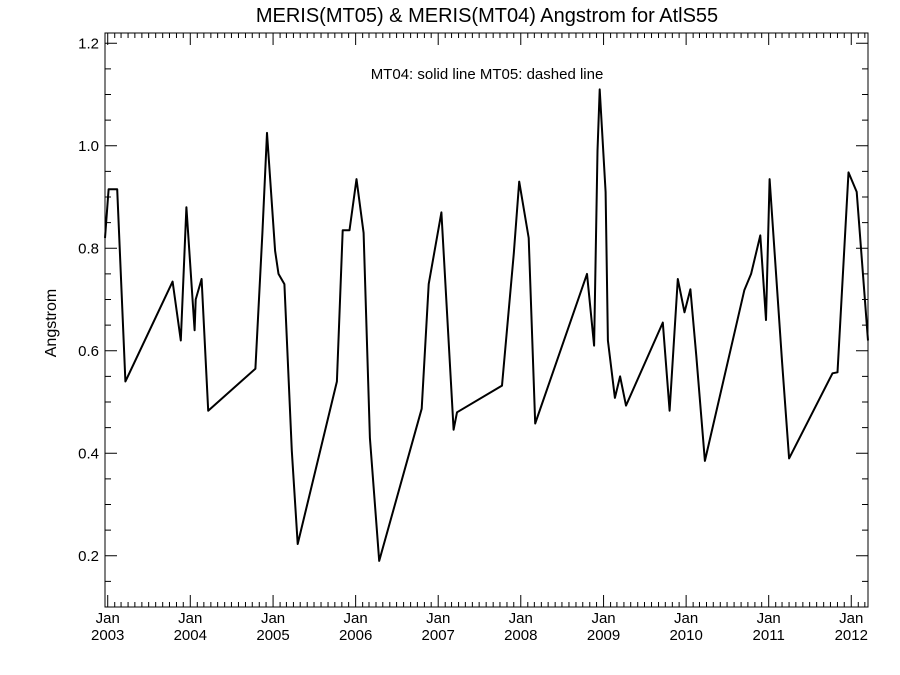 Image resolution: width=900 pixels, height=675 pixels. What do you see at coordinates (88, 351) in the screenshot?
I see `y-tick-label: 0.6` at bounding box center [88, 351].